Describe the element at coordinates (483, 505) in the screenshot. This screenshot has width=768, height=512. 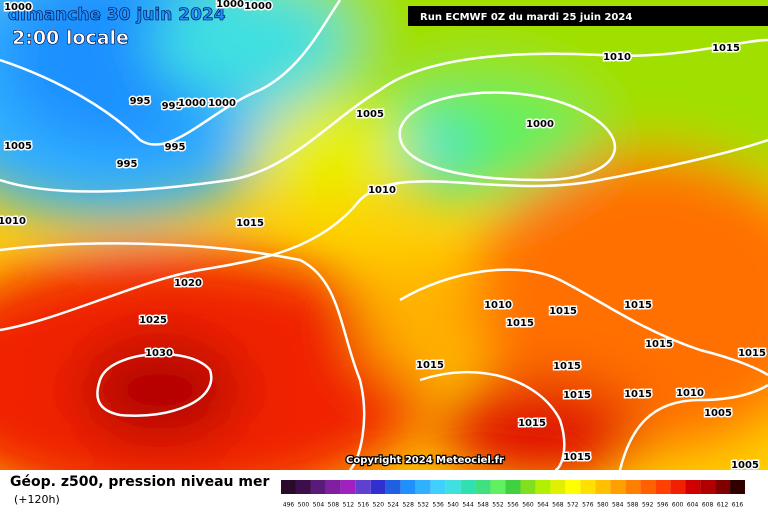
I see `colorbar-label: 548` at that location.